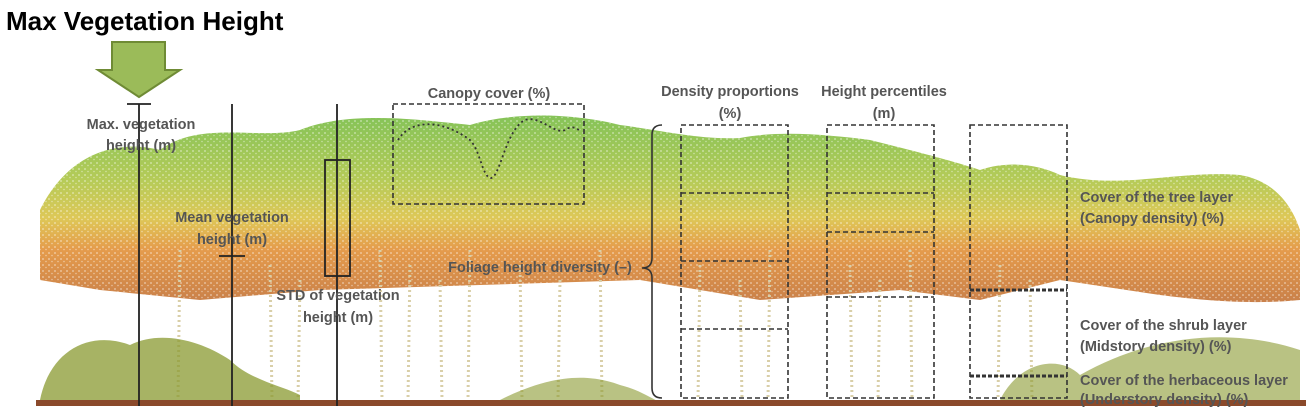 The width and height of the screenshot is (1311, 419). I want to click on foliage-diversity-label: Foliage height diversity (–), so click(540, 268).